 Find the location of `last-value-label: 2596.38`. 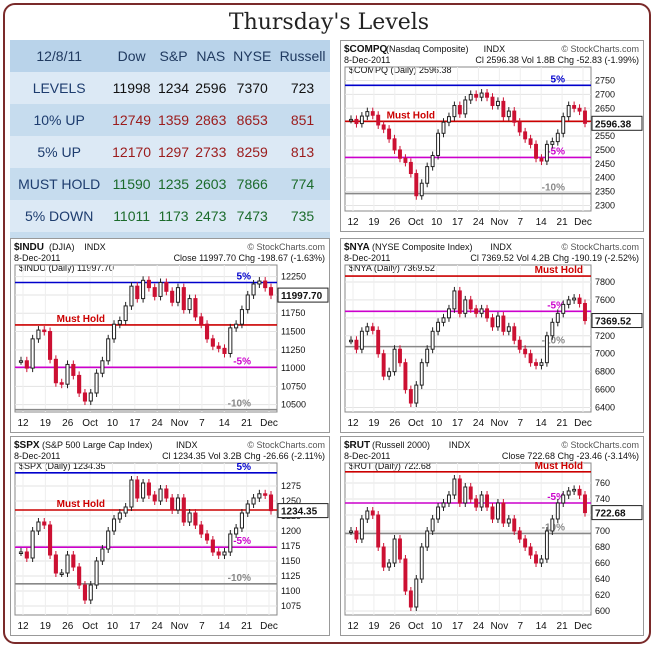

last-value-label: 2596.38 is located at coordinates (613, 124).